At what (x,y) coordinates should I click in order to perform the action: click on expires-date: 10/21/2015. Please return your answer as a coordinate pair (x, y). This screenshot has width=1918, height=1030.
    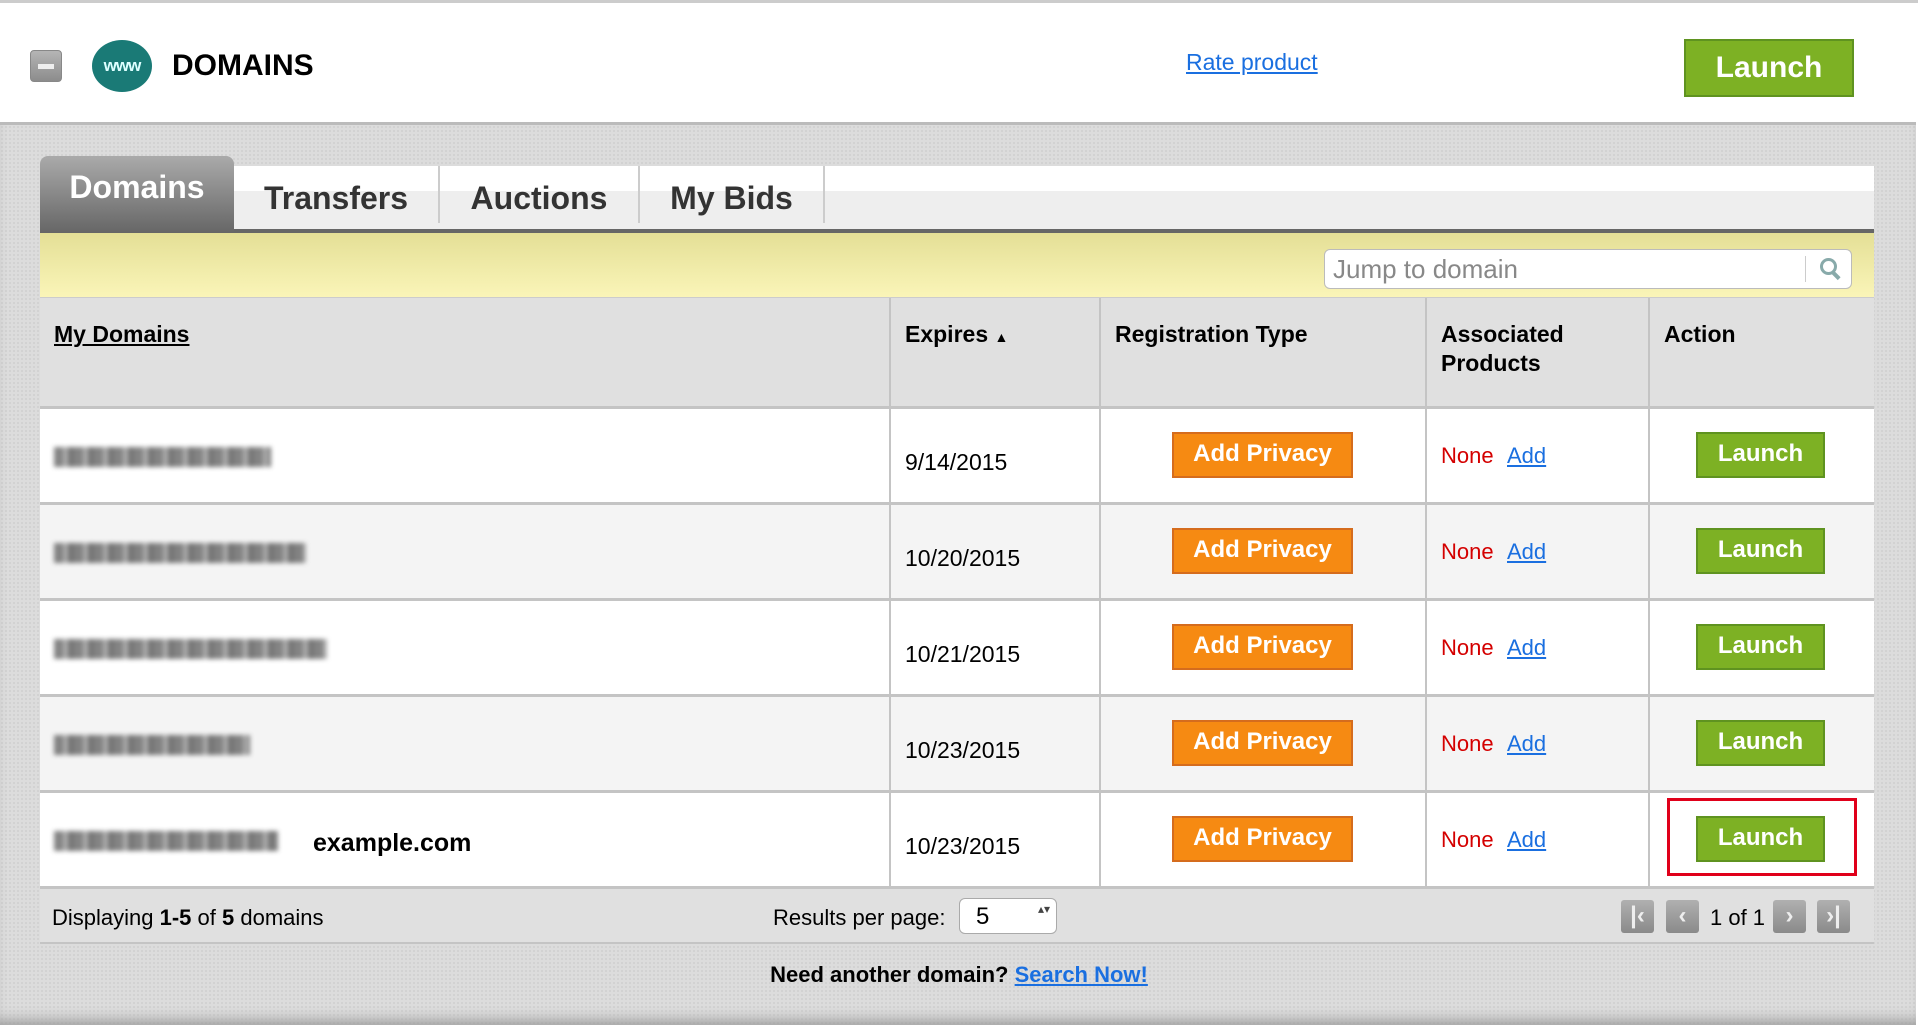
    Looking at the image, I should click on (963, 654).